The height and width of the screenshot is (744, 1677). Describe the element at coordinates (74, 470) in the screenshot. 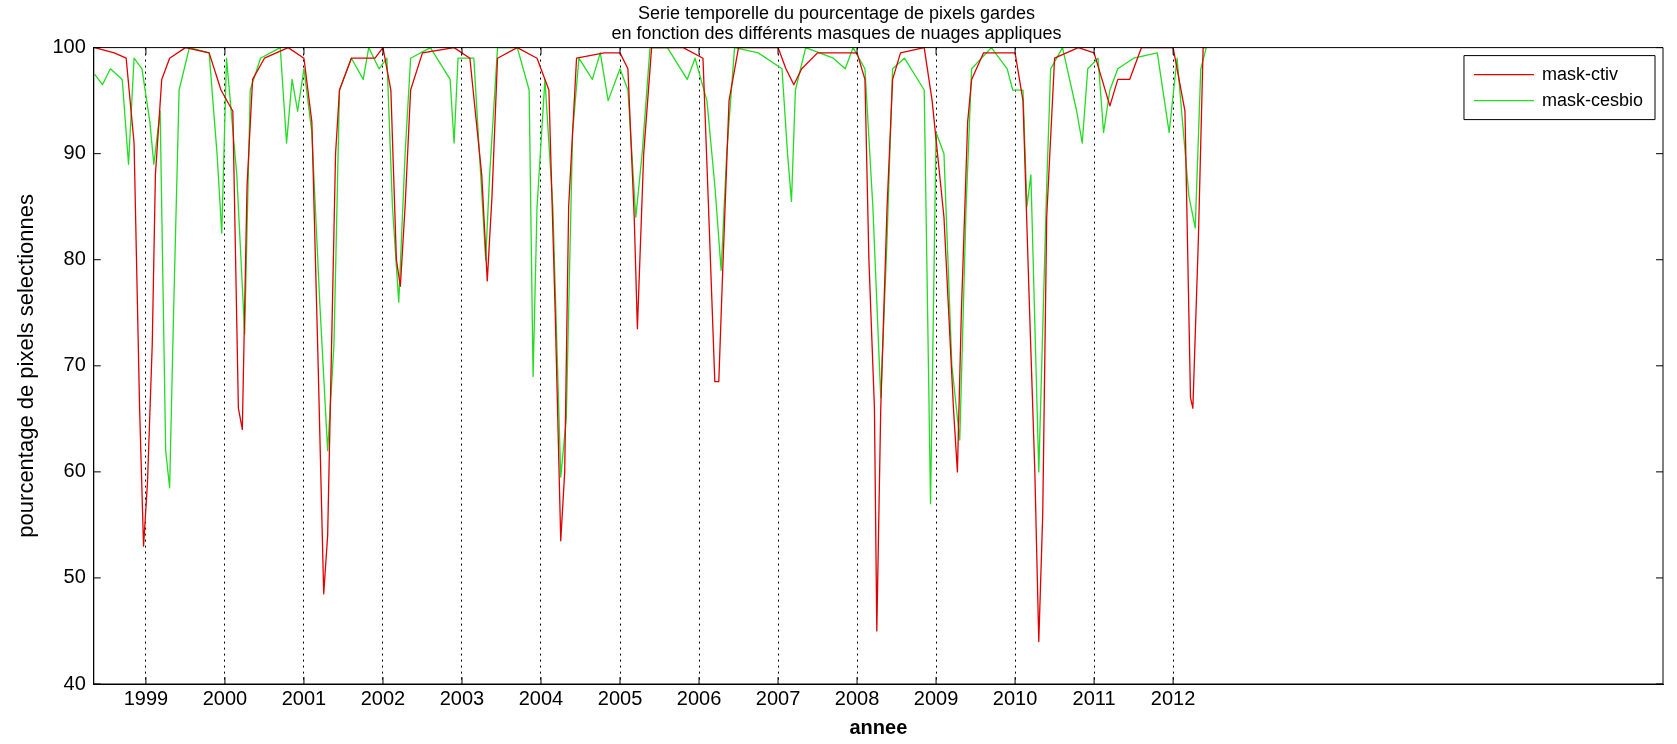

I see `y-tick-label: 60` at that location.